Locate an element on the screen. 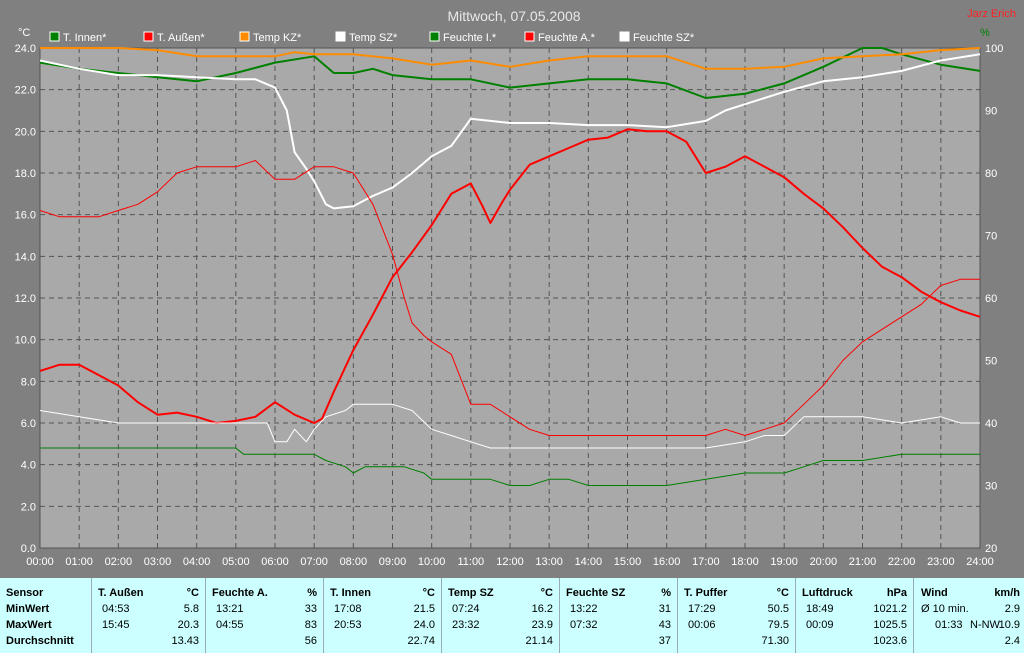  stat-max-value: 79.5 is located at coordinates (778, 625).